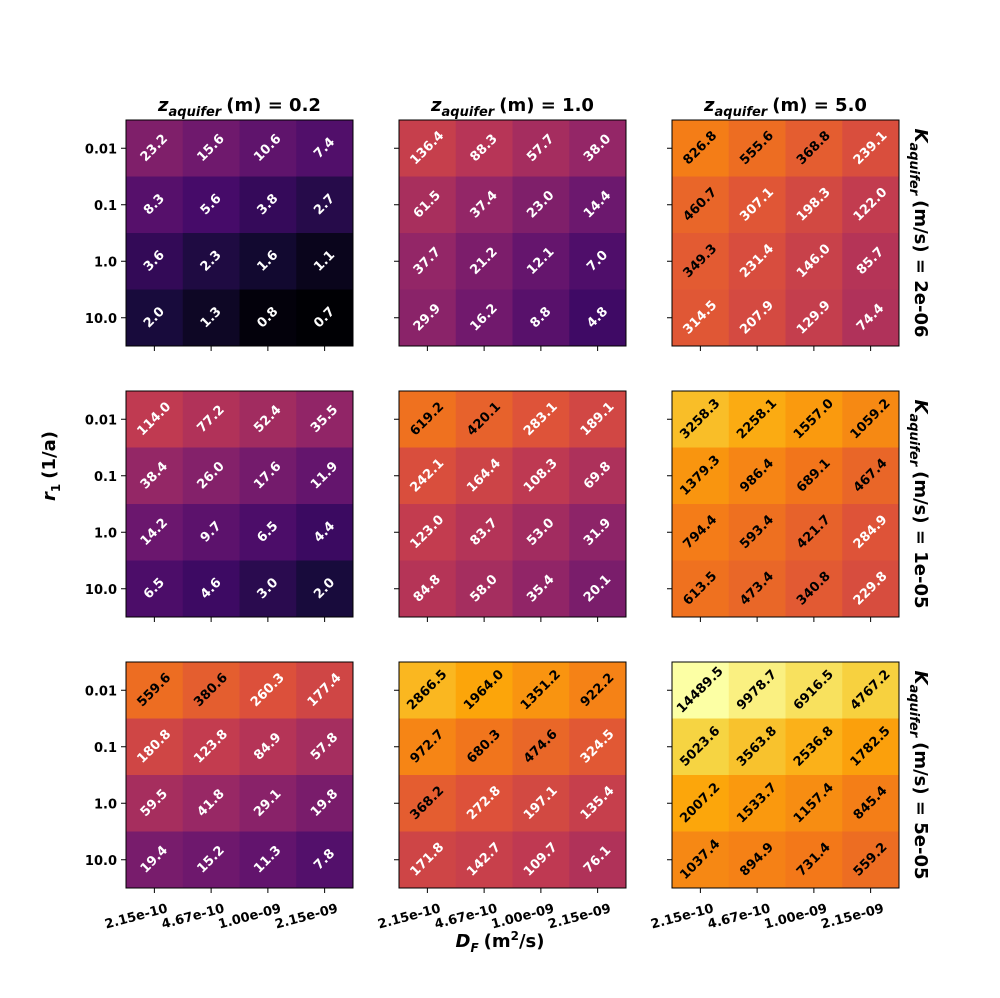  I want to click on x-axis-label-units: (m, so click(497, 941).